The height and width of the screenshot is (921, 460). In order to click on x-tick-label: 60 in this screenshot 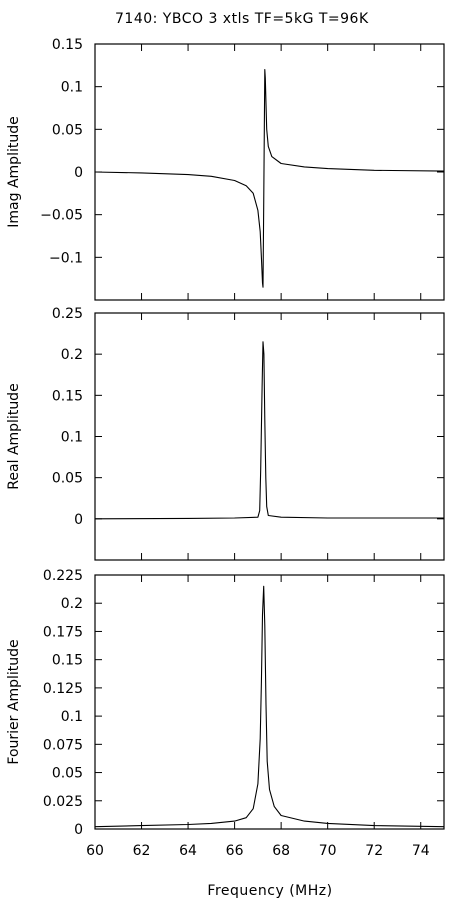, I will do `click(95, 851)`.